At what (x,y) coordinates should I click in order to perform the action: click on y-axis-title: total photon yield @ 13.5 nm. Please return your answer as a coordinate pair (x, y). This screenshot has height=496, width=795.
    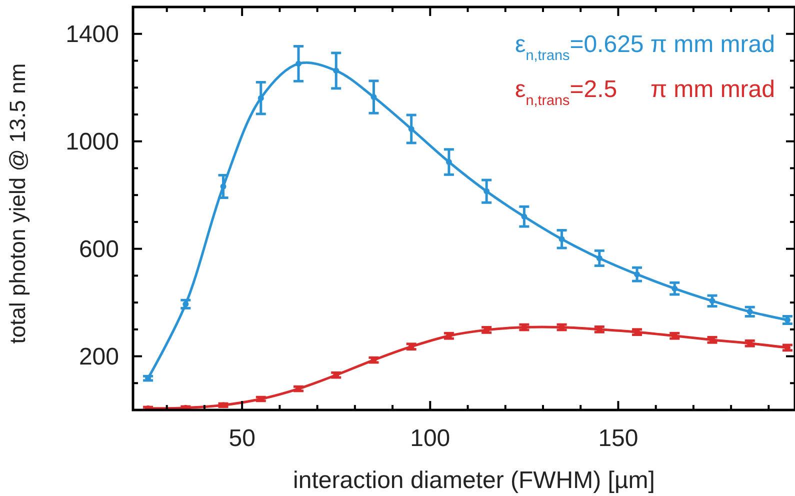
    Looking at the image, I should click on (17, 203).